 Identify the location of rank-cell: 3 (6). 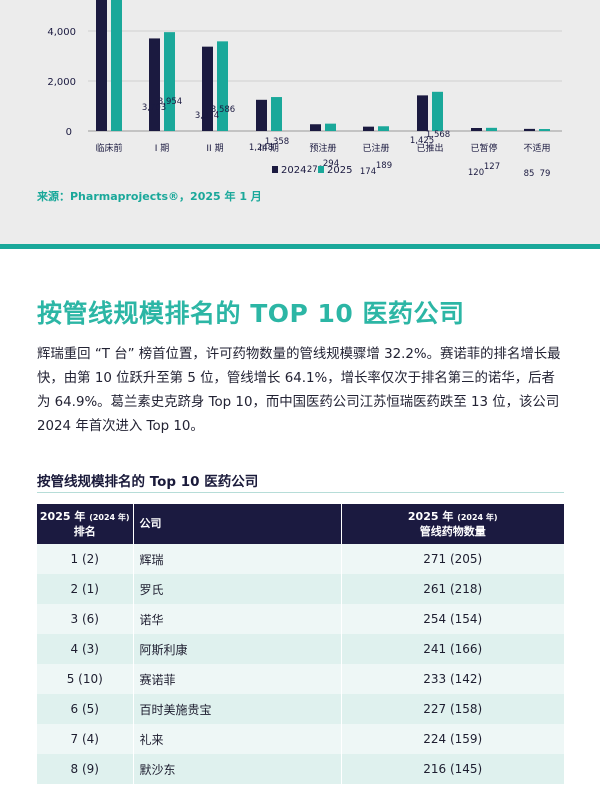
(85, 619).